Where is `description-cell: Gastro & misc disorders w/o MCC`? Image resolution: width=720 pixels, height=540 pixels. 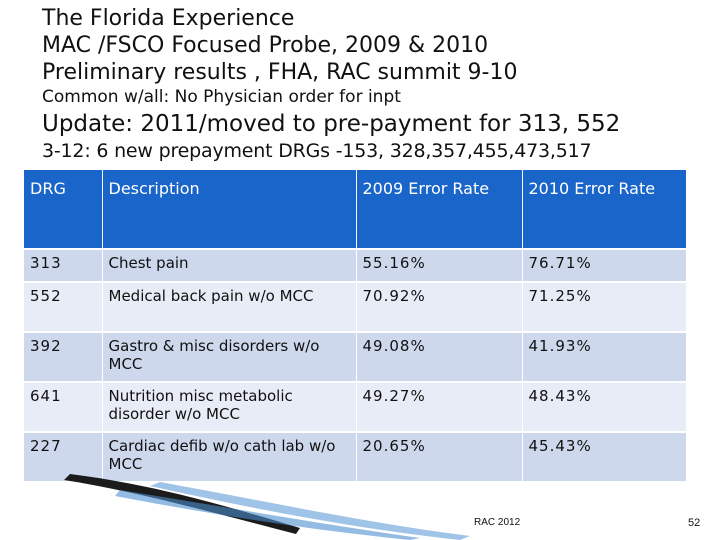 description-cell: Gastro & misc disorders w/o MCC is located at coordinates (229, 356).